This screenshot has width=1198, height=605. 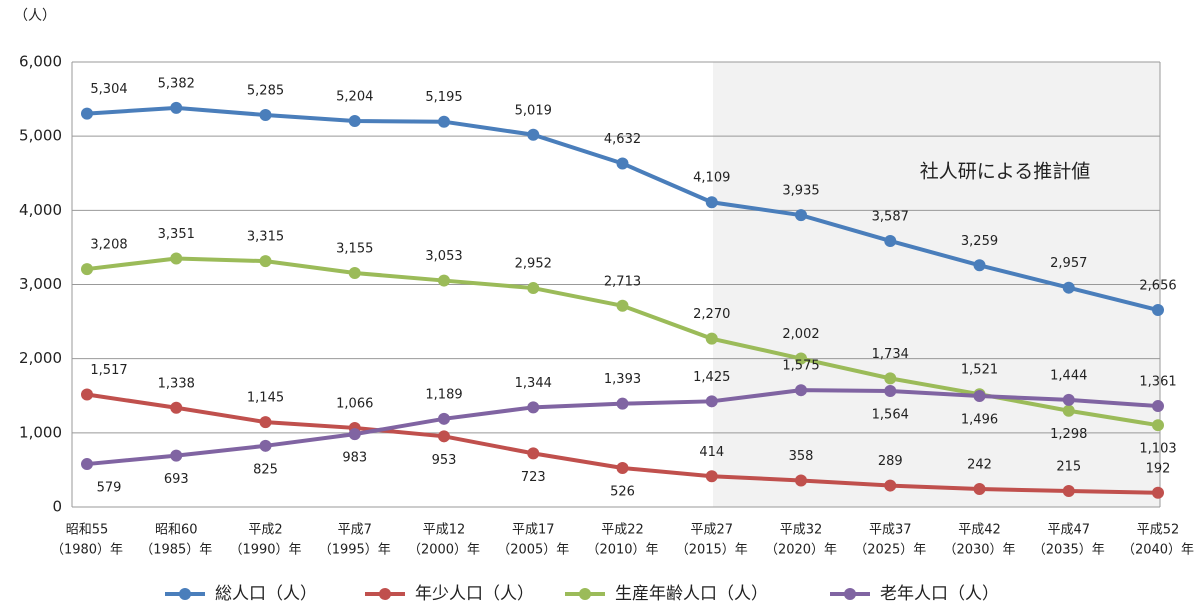 I want to click on data-label: 3,351, so click(x=176, y=234).